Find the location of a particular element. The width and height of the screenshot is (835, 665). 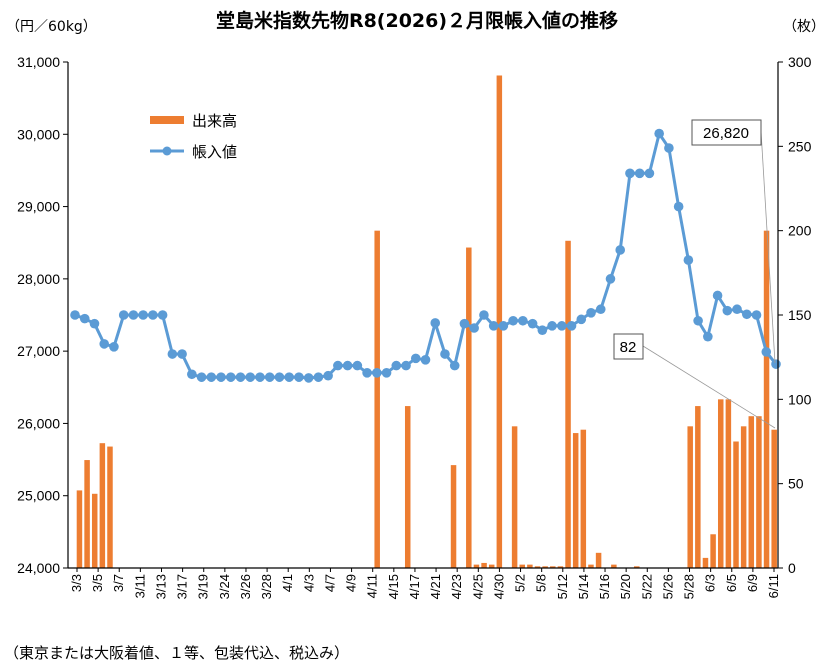

x-tick-label: 5/20 is located at coordinates (625, 586).